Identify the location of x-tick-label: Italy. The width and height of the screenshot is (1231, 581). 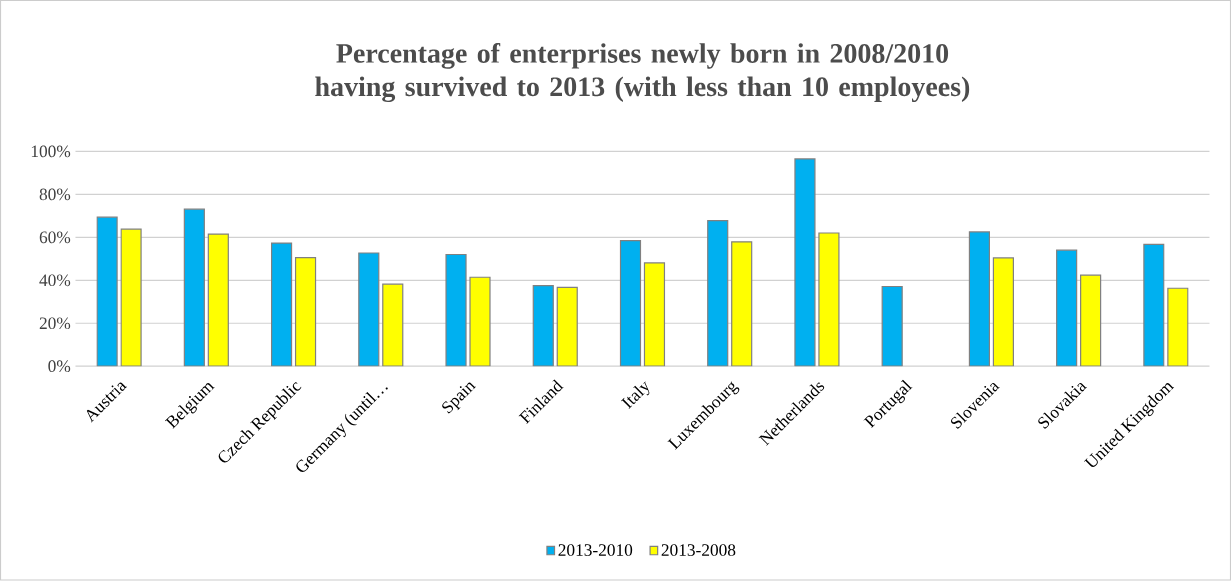
(635, 395).